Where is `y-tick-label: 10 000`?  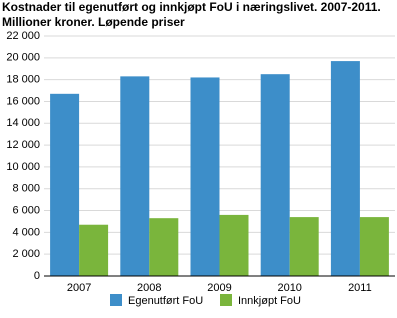 y-tick-label: 10 000 is located at coordinates (23, 167).